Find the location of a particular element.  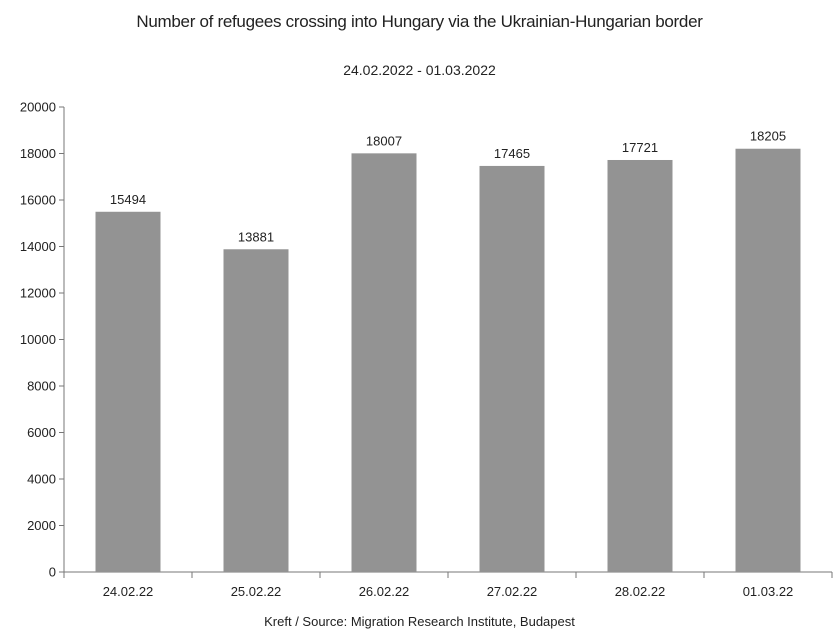

data-label: 18205 is located at coordinates (768, 136).